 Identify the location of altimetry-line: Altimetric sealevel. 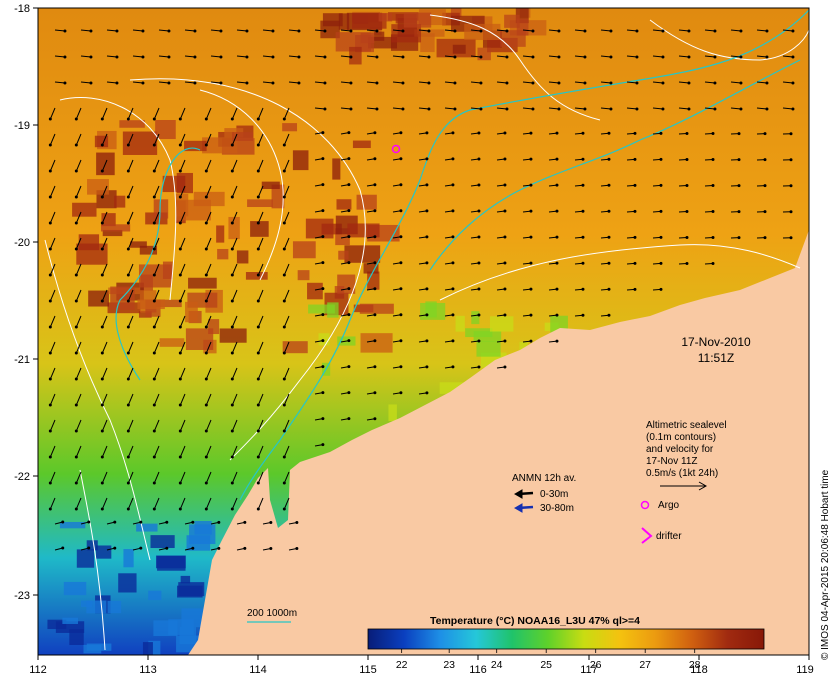
(686, 425).